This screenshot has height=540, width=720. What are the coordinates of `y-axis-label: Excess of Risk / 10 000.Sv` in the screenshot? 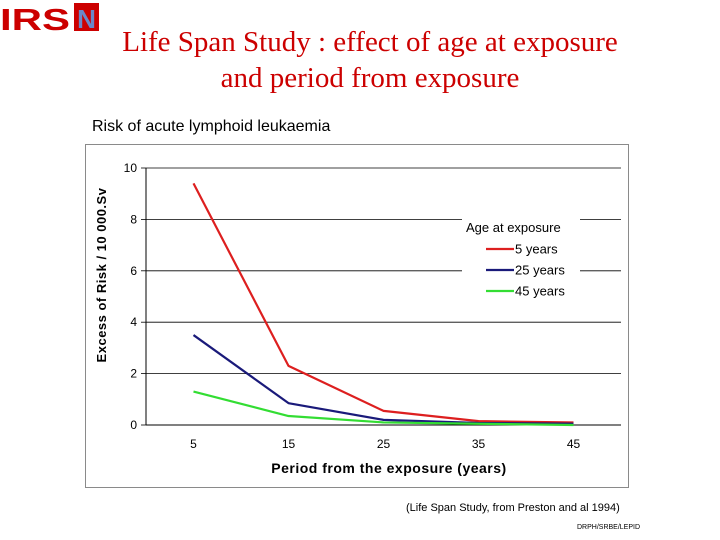 It's located at (101, 274).